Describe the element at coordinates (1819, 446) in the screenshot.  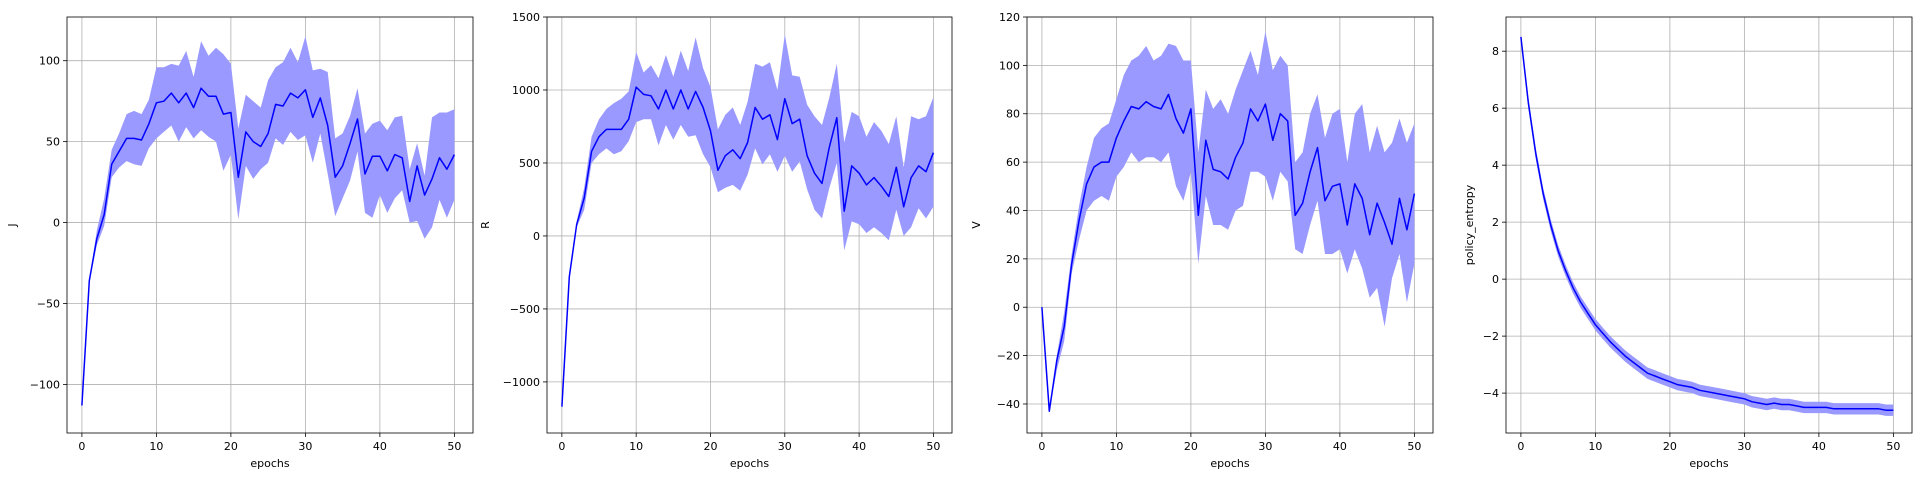
I see `chart-3-x-tick-label: 40` at that location.